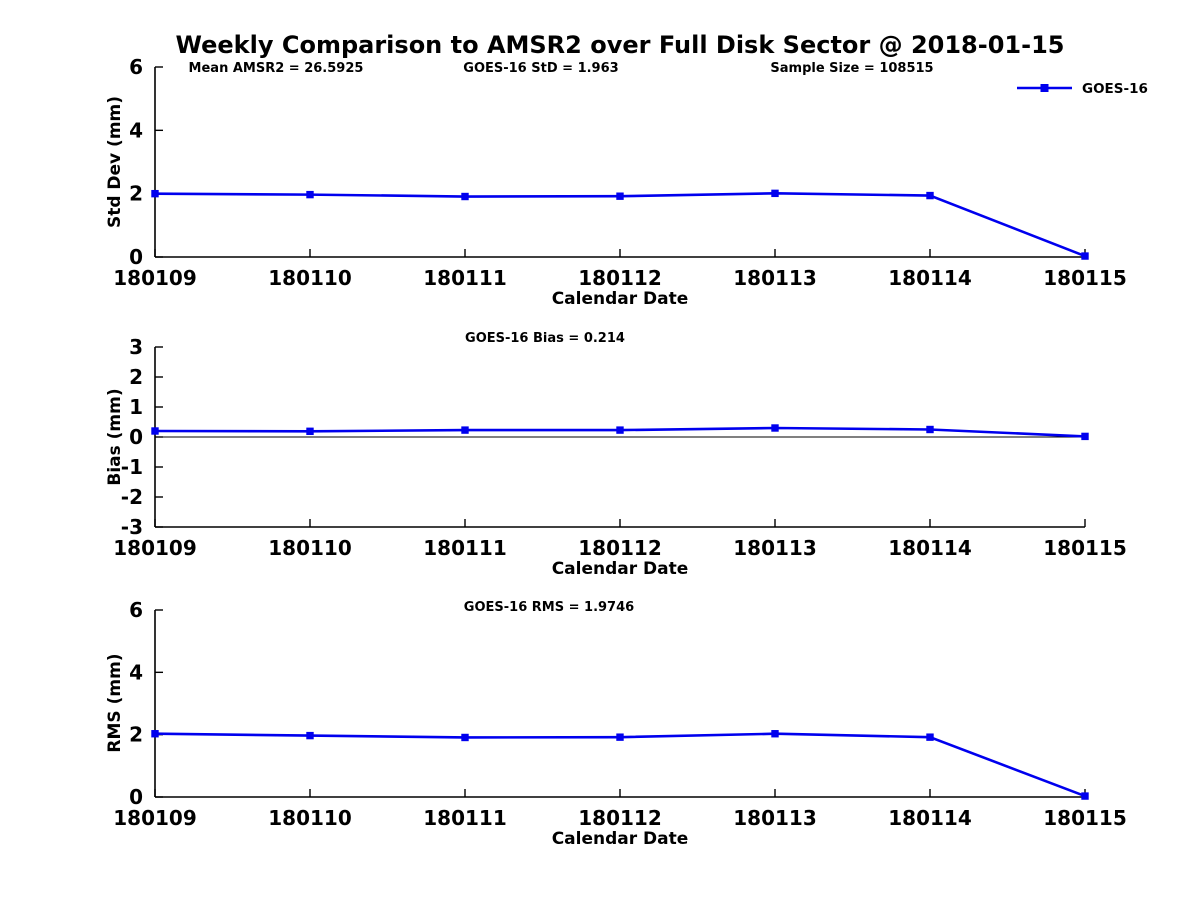  I want to click on legend-marker, so click(1044, 88).